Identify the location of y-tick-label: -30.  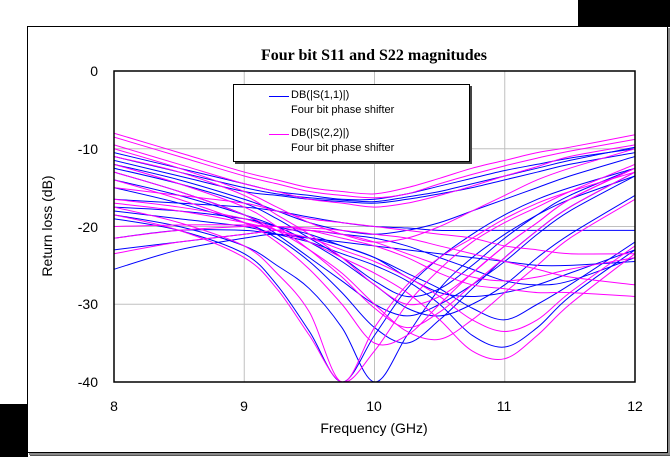
(87, 304).